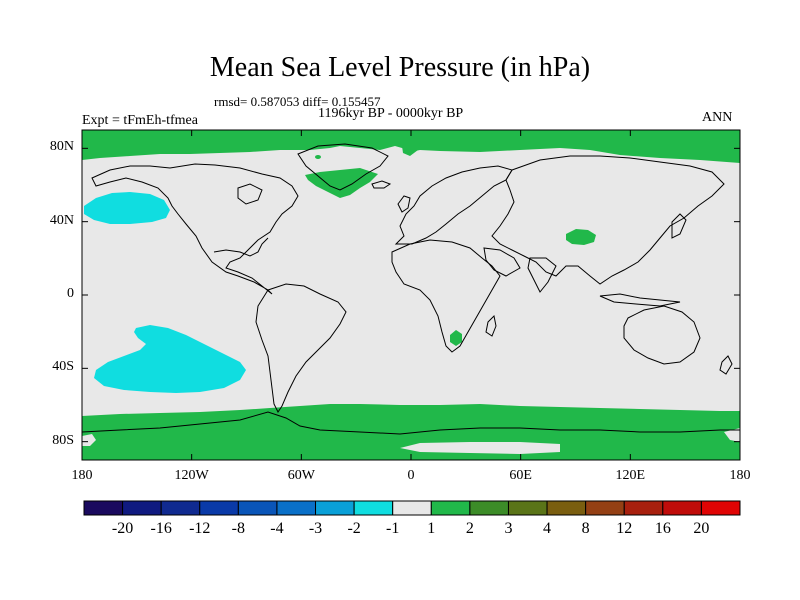 This screenshot has width=800, height=600. I want to click on colorbar-label: -1, so click(393, 528).